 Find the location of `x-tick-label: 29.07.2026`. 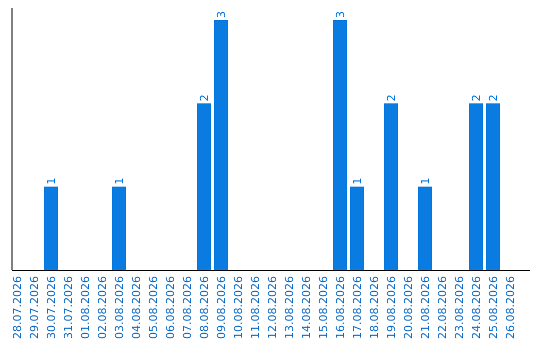

x-tick-label: 29.07.2026 is located at coordinates (34, 307).